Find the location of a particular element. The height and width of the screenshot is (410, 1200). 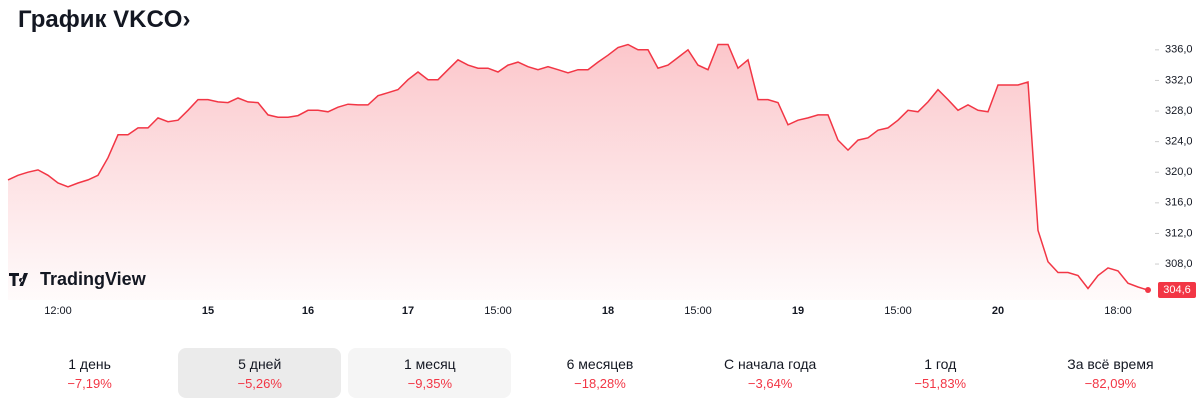

x-tick-label: 12:00 is located at coordinates (58, 311).